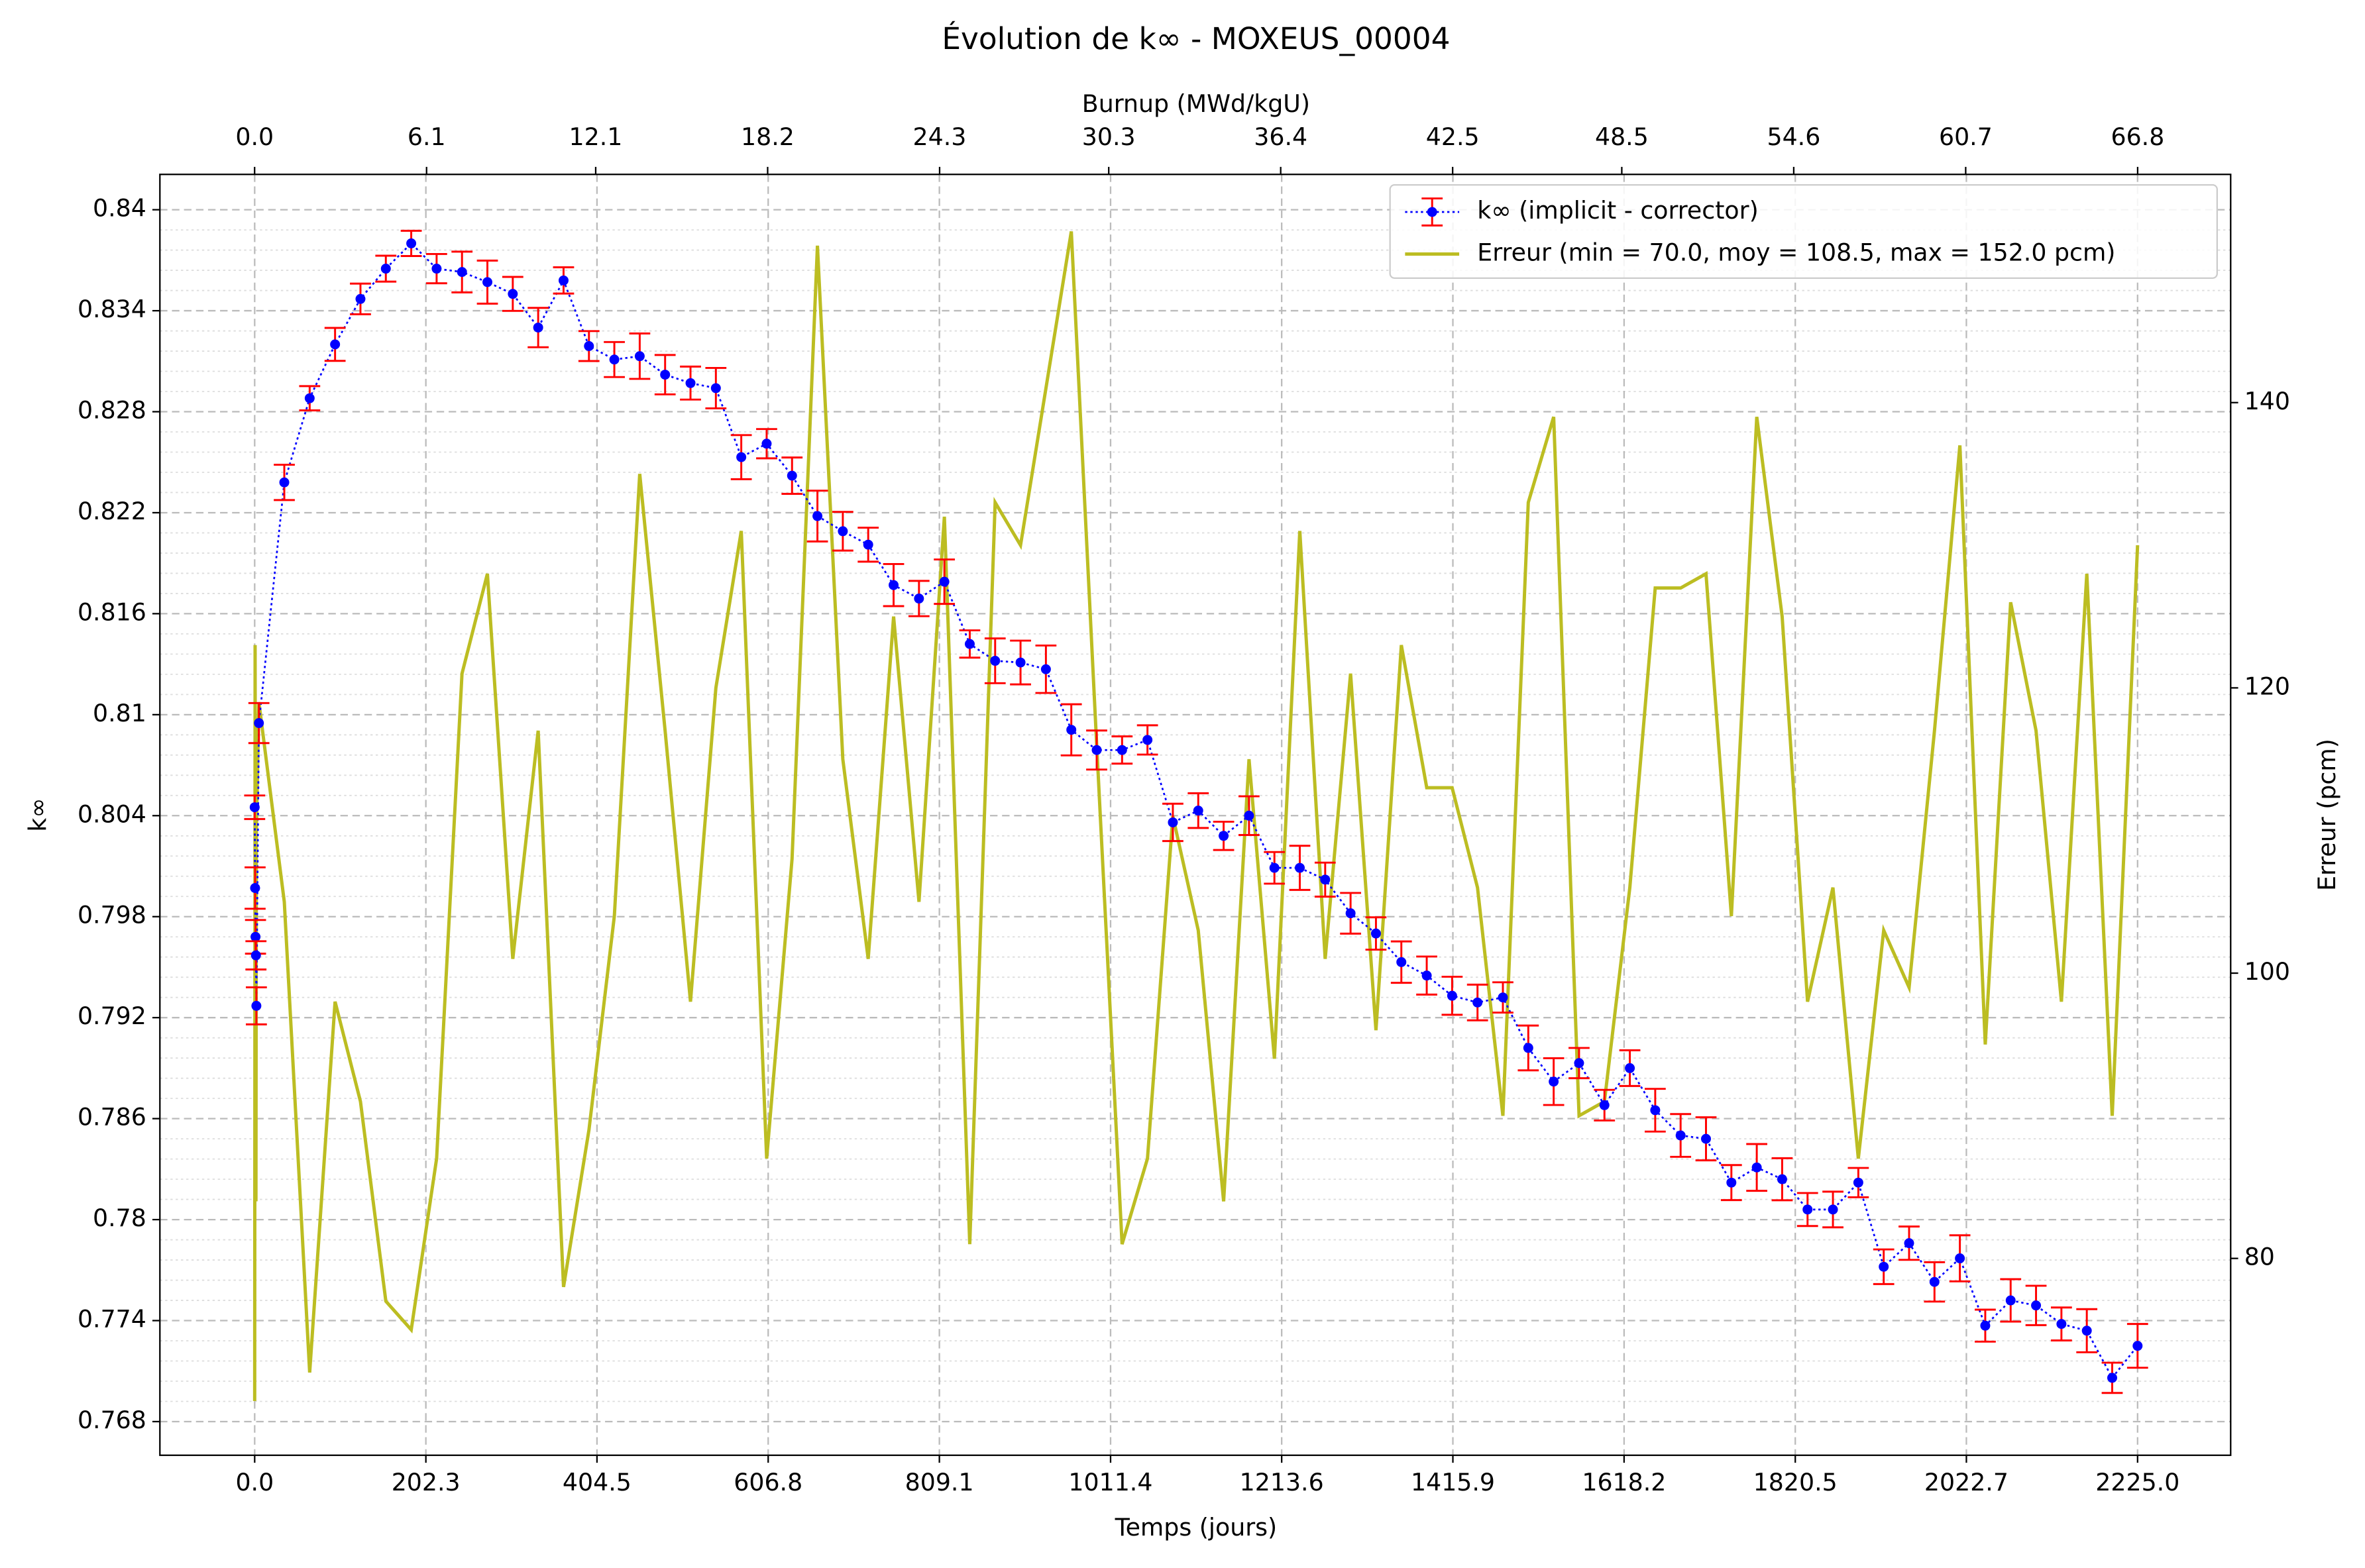 The width and height of the screenshot is (2365, 1568). Describe the element at coordinates (2267, 971) in the screenshot. I see `y2-tick-label: 100` at that location.